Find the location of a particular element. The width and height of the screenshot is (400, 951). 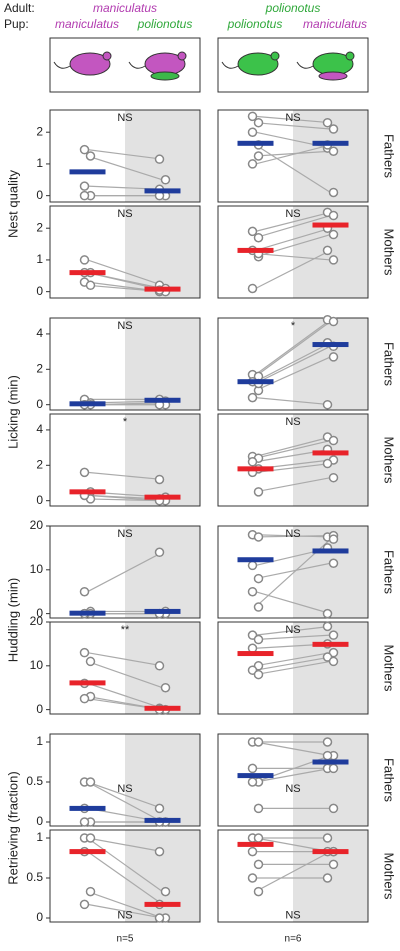

y-tick-label: 0.5 is located at coordinates (34, 877).